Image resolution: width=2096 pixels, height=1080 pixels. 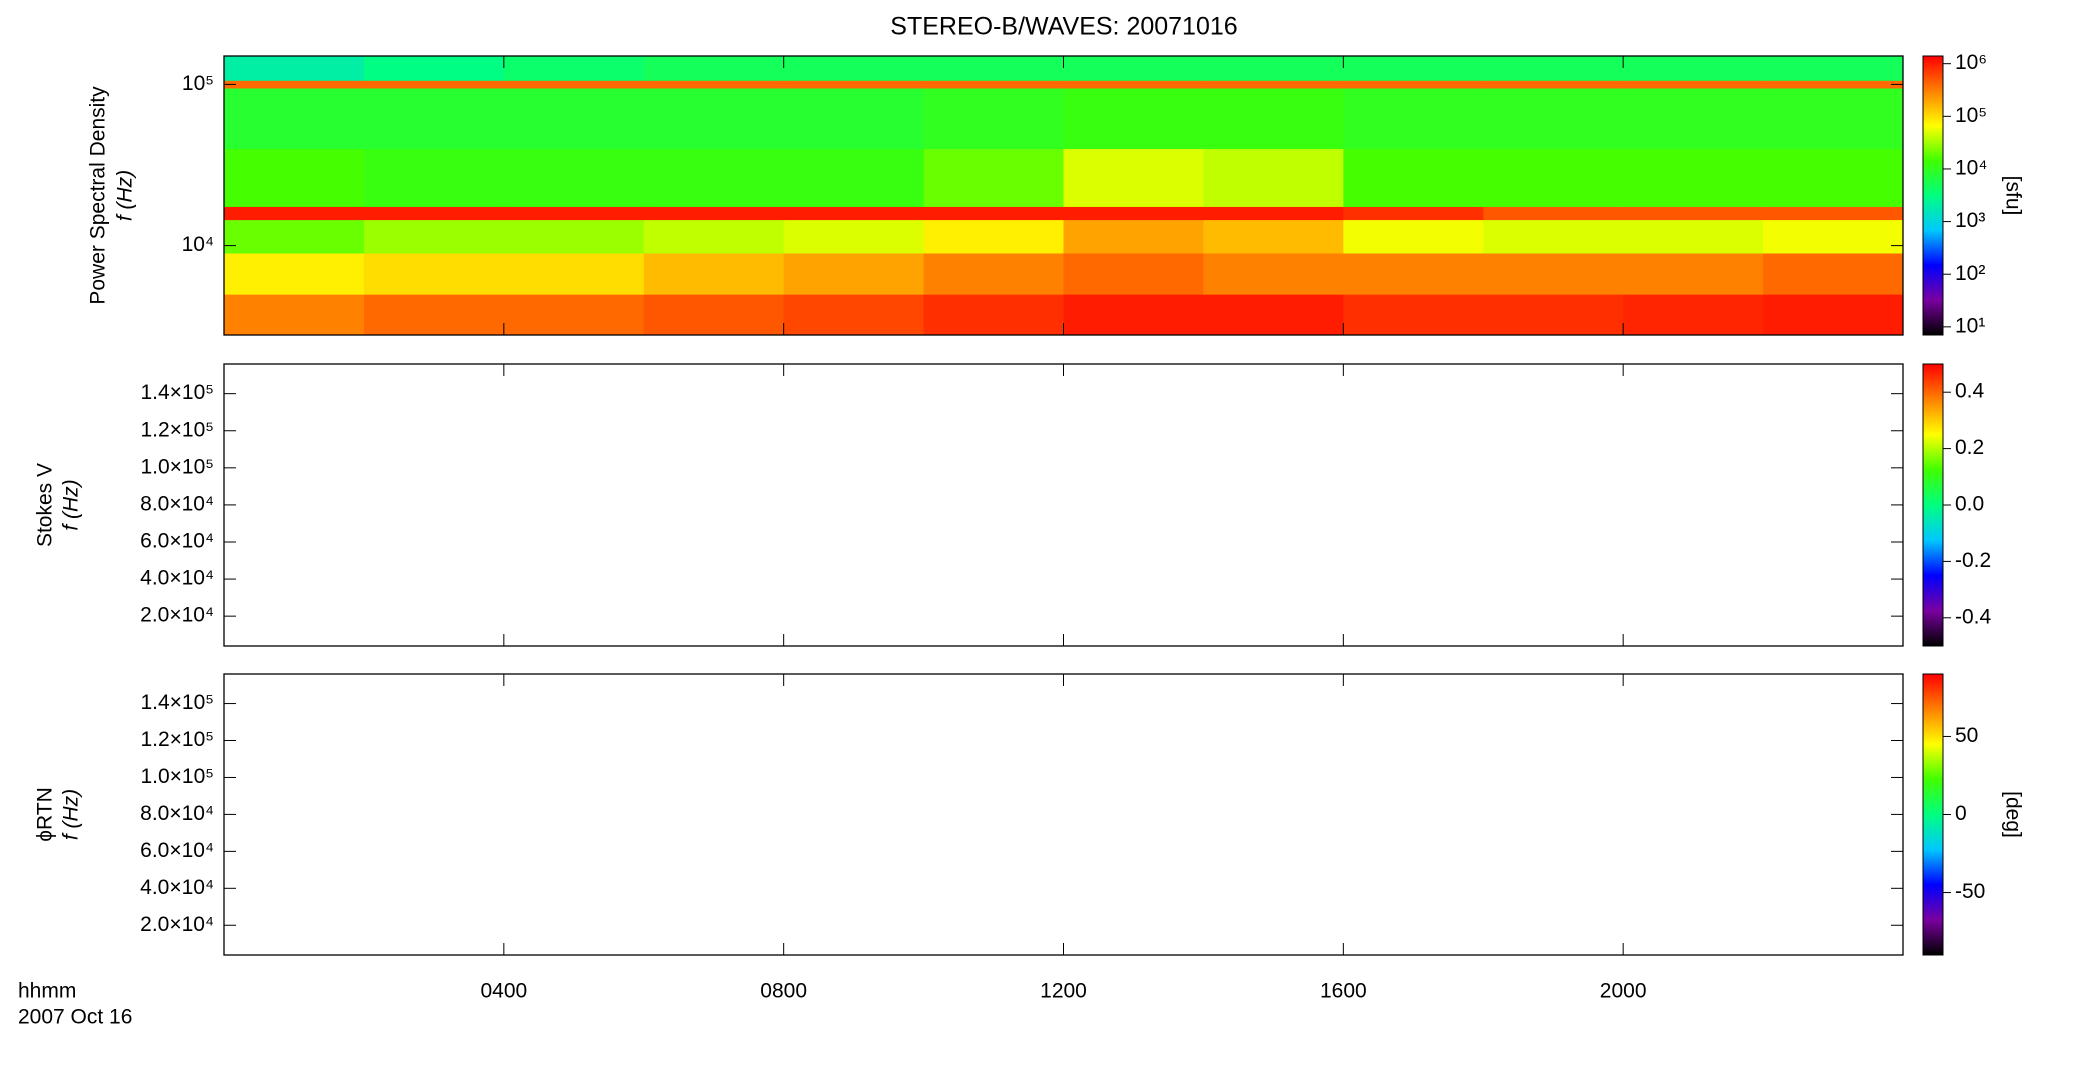 What do you see at coordinates (1063, 27) in the screenshot?
I see `chart-title: STEREO-B/WAVES: 20071016` at bounding box center [1063, 27].